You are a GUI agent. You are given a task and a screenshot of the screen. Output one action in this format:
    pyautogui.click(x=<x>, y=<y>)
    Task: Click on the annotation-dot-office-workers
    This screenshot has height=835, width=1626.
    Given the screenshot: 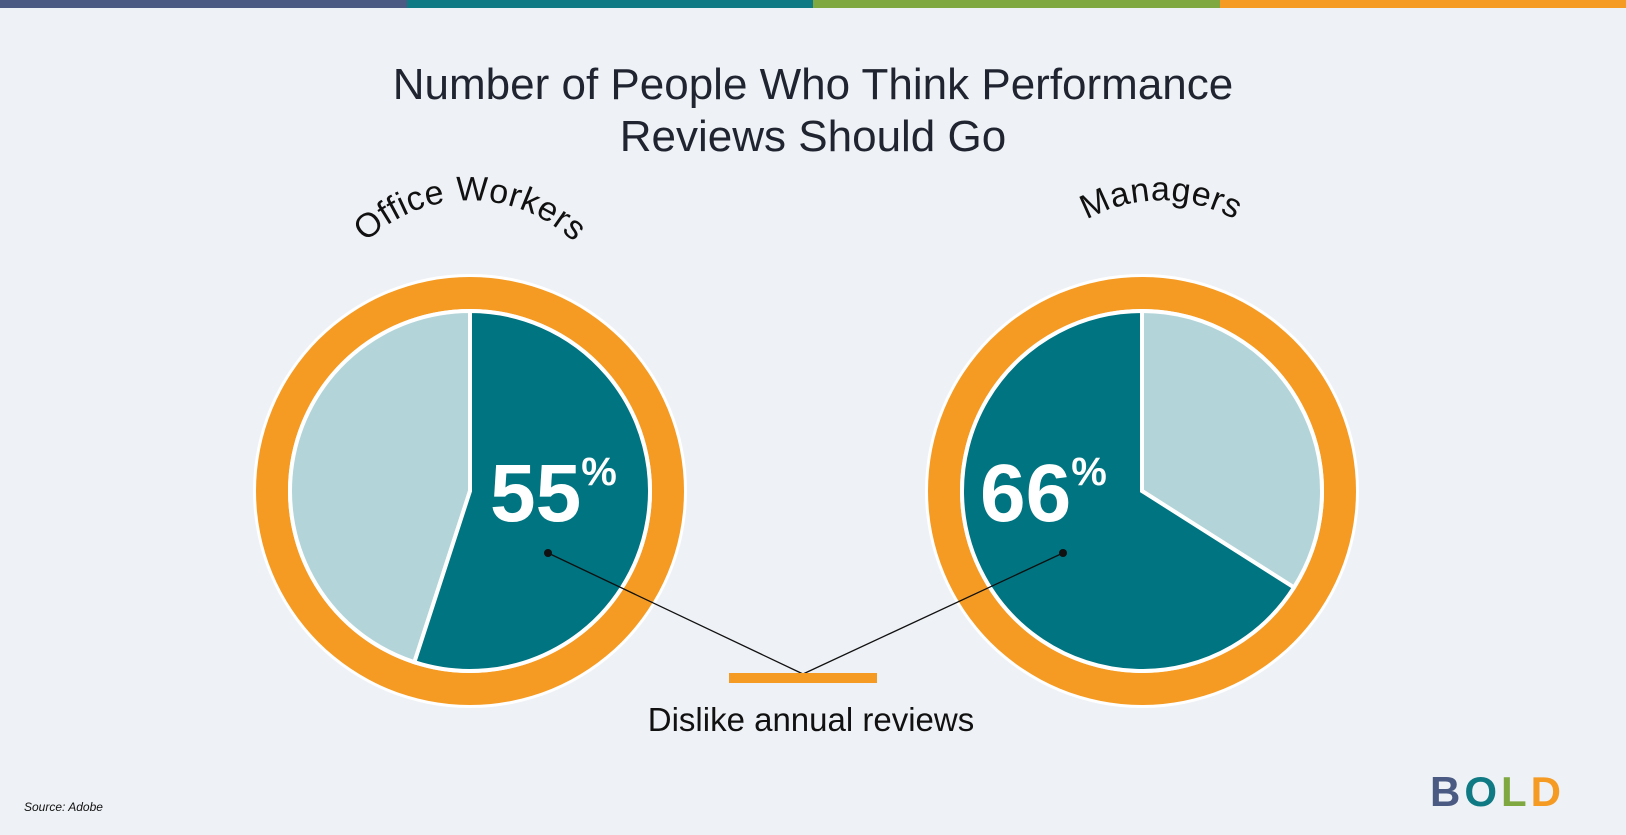 What is the action you would take?
    pyautogui.click(x=548, y=553)
    